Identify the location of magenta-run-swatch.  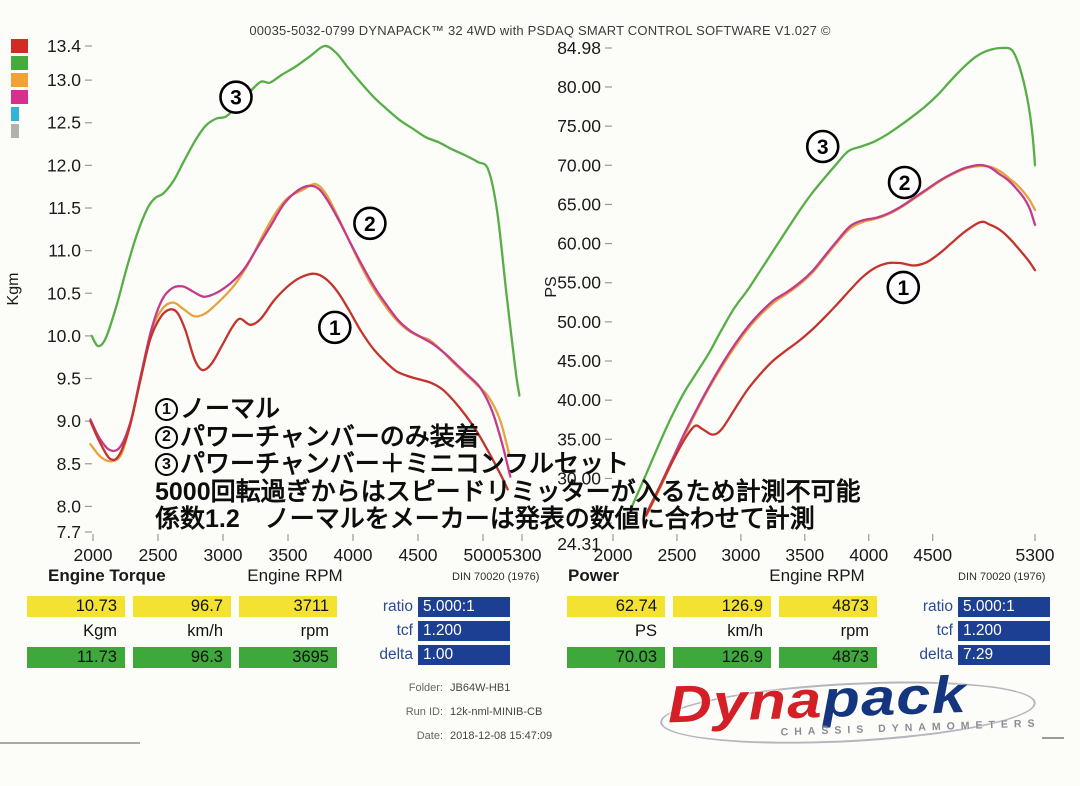
(19, 97).